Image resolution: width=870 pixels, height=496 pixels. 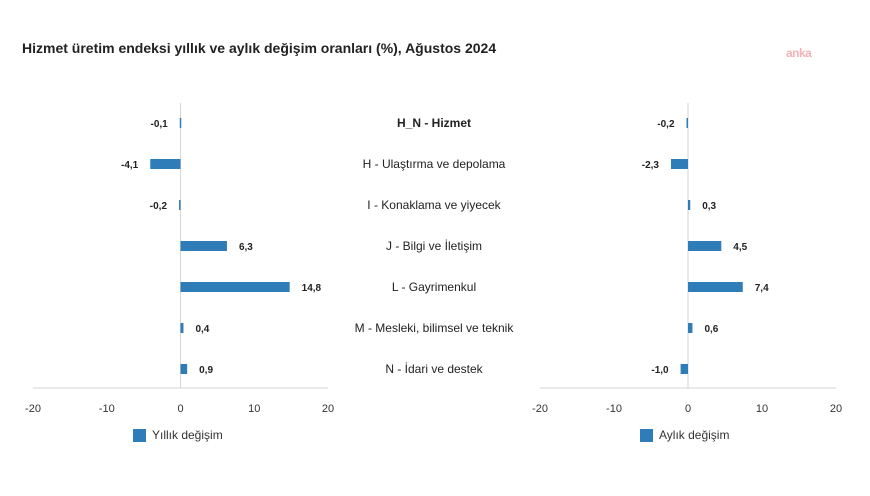 What do you see at coordinates (434, 205) in the screenshot?
I see `category-label: I - Konaklama ve yiyecek` at bounding box center [434, 205].